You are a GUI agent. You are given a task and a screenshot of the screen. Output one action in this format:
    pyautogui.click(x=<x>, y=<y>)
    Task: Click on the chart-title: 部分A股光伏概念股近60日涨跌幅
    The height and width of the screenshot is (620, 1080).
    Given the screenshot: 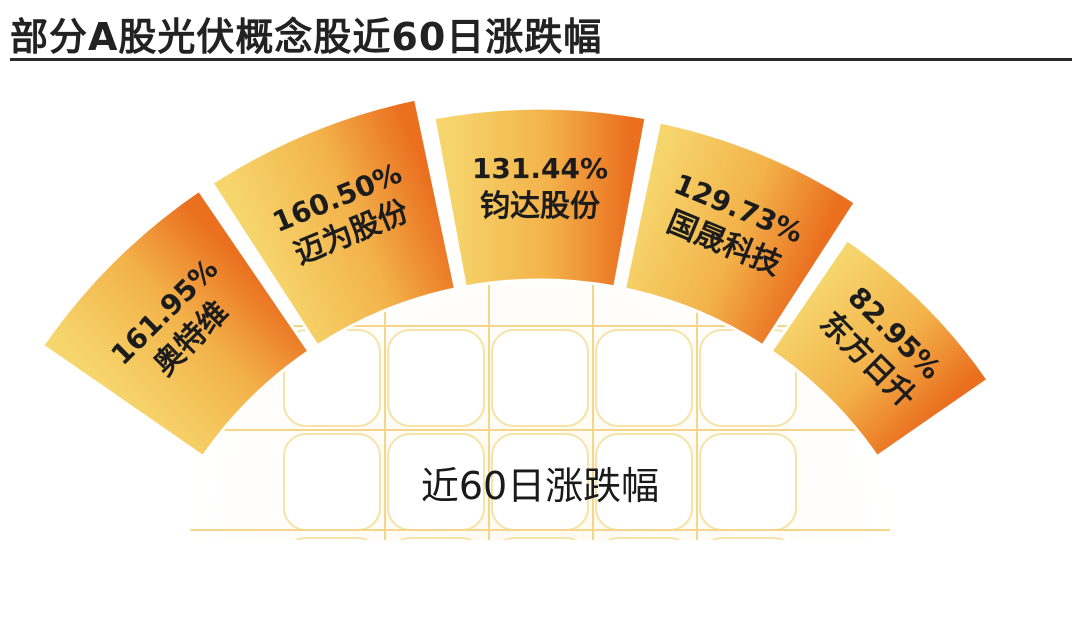 What is the action you would take?
    pyautogui.click(x=306, y=37)
    